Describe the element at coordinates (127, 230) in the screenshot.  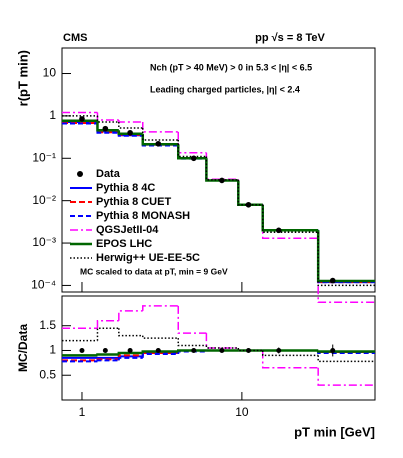
I see `legend-label: QGSJetII-04` at that location.